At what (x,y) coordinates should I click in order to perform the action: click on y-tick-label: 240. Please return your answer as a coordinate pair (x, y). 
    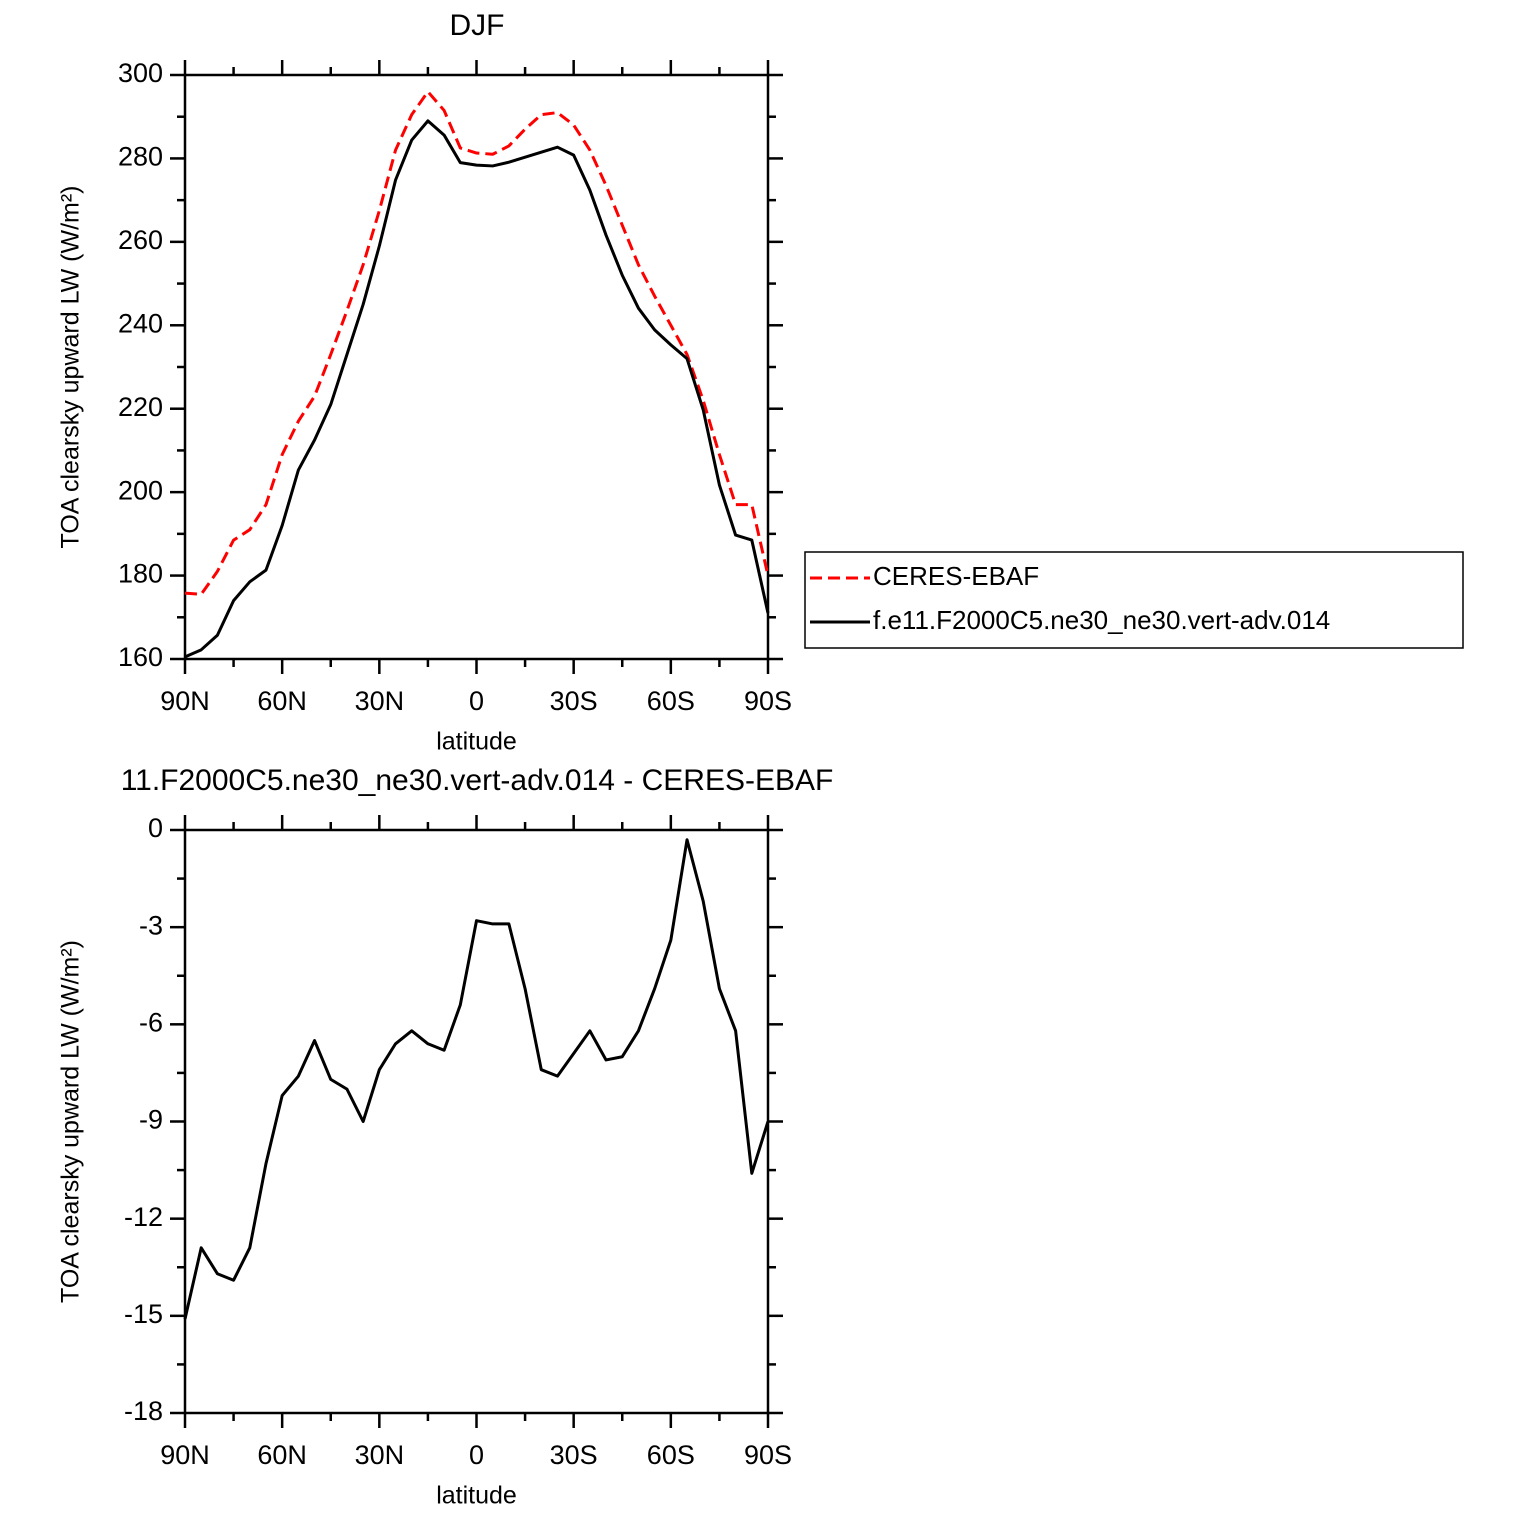
    Looking at the image, I should click on (140, 323).